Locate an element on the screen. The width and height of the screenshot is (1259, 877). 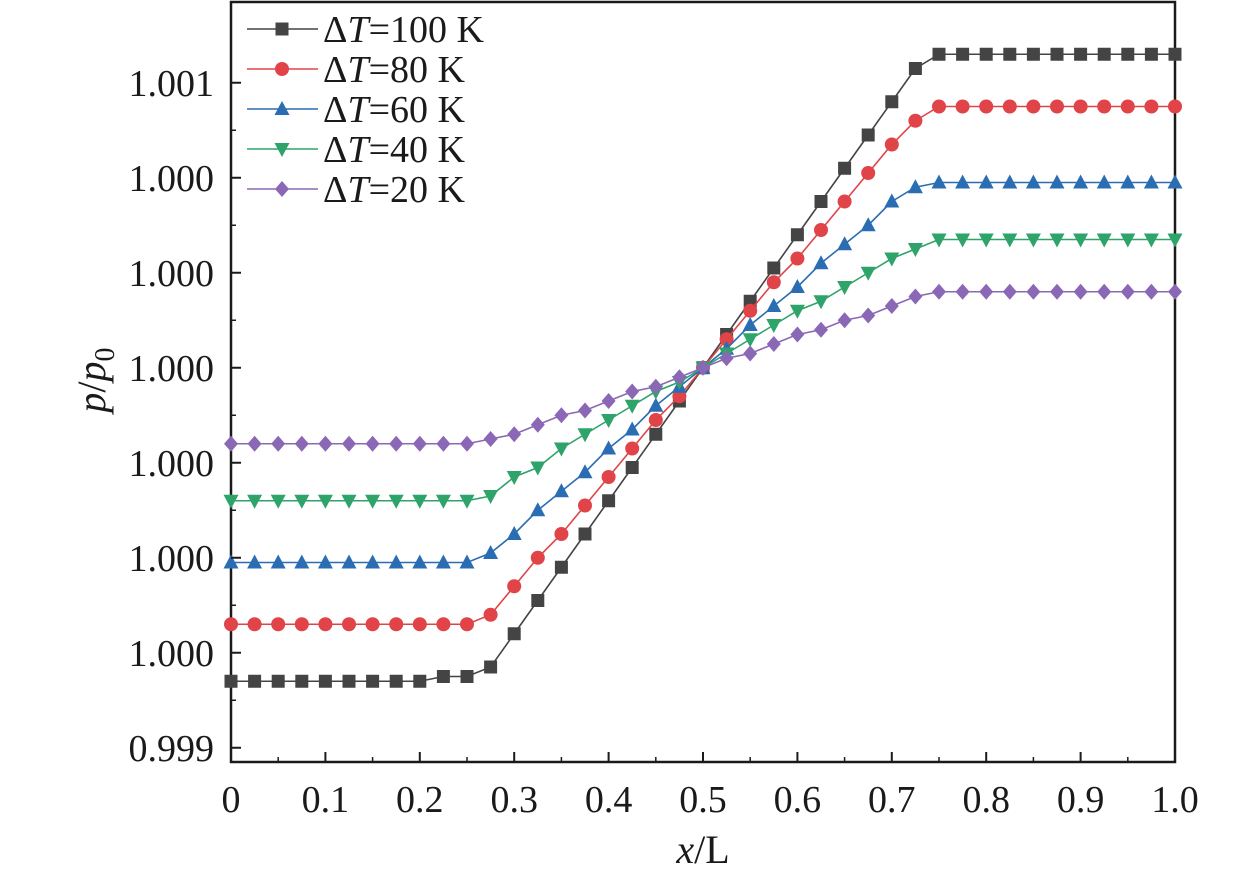
series is located at coordinates (703, 367).